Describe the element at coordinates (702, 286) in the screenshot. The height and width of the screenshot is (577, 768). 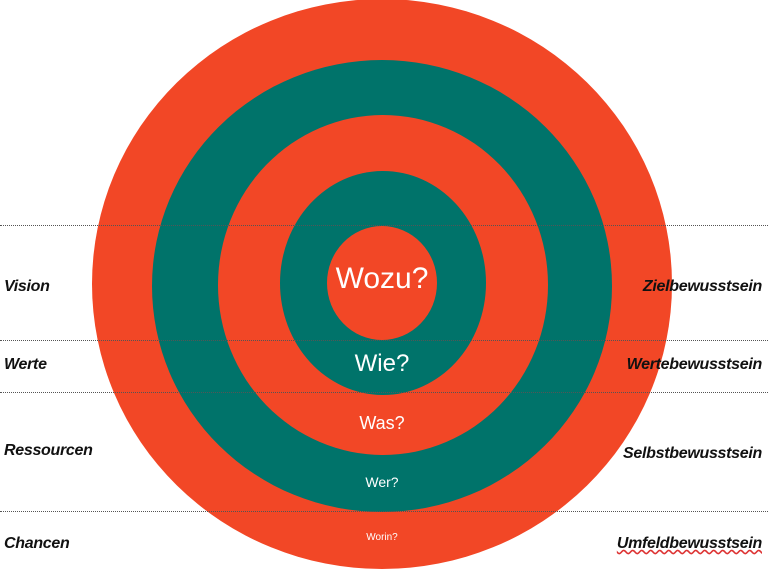
I see `right-label-zielbewusstsein: Zielbewusstsein` at that location.